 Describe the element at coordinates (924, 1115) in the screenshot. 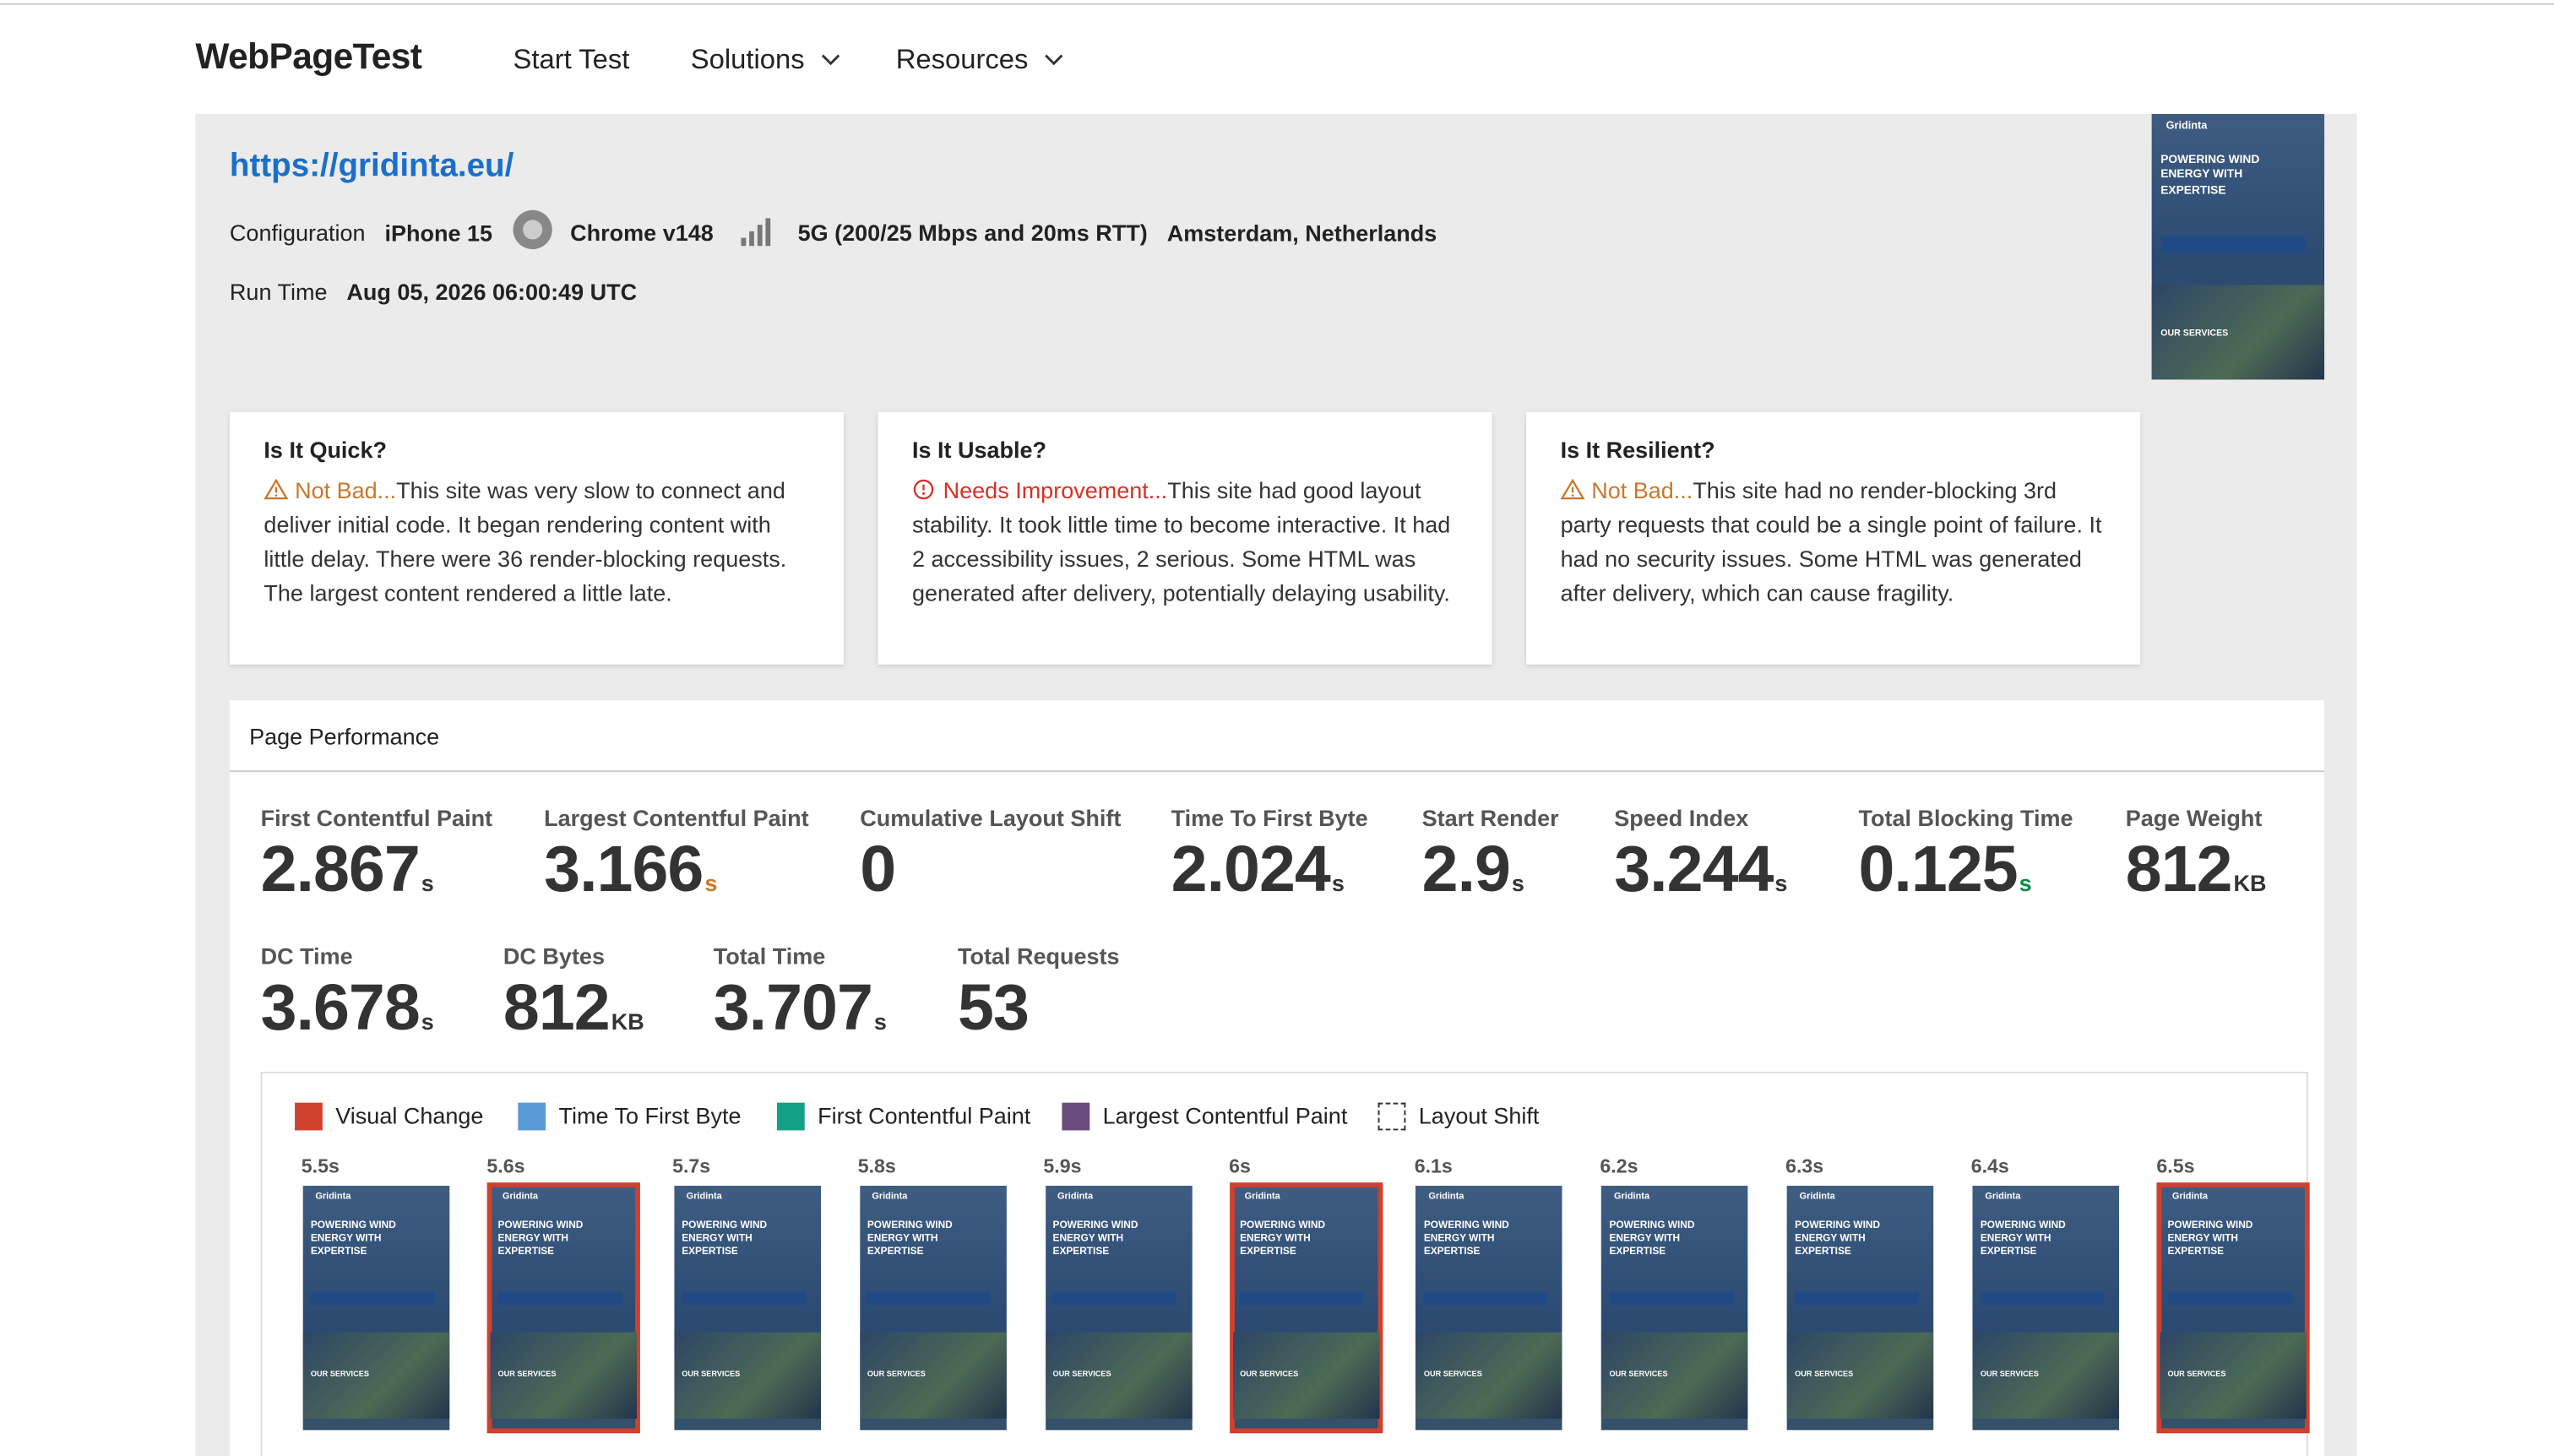

I see `legend-label: First Contentful Paint` at that location.